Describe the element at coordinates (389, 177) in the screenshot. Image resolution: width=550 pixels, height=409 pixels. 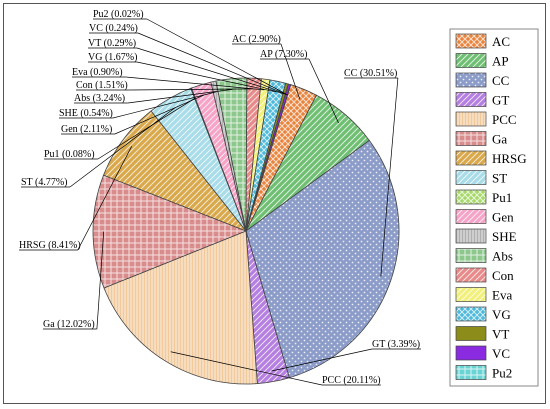
I see `leader-line-cc` at that location.